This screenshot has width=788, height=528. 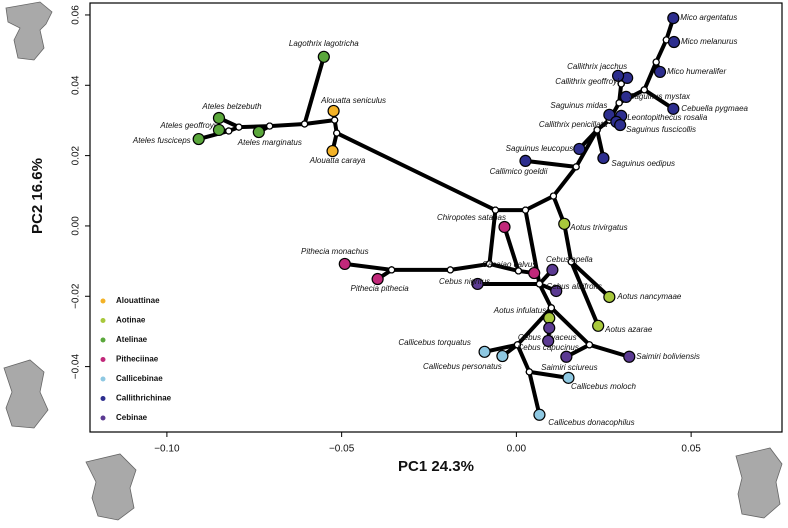 I want to click on species-label: Ateles belzebuth, so click(x=231, y=106).